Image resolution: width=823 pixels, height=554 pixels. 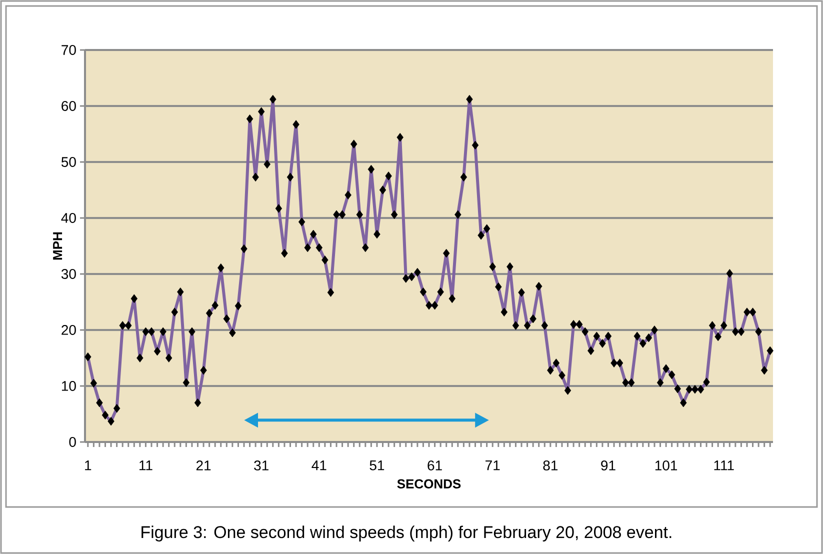 What do you see at coordinates (493, 465) in the screenshot?
I see `x-tick-label: 71` at bounding box center [493, 465].